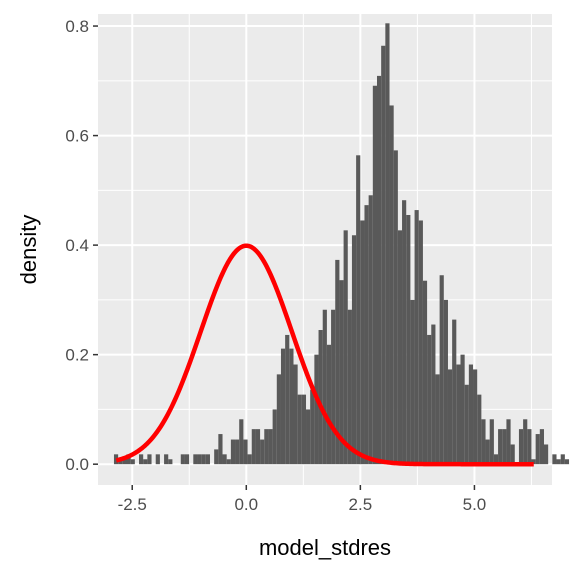  What do you see at coordinates (302, 499) in the screenshot?
I see `x-axis: -2.5 0.0 2.5 5.0` at bounding box center [302, 499].